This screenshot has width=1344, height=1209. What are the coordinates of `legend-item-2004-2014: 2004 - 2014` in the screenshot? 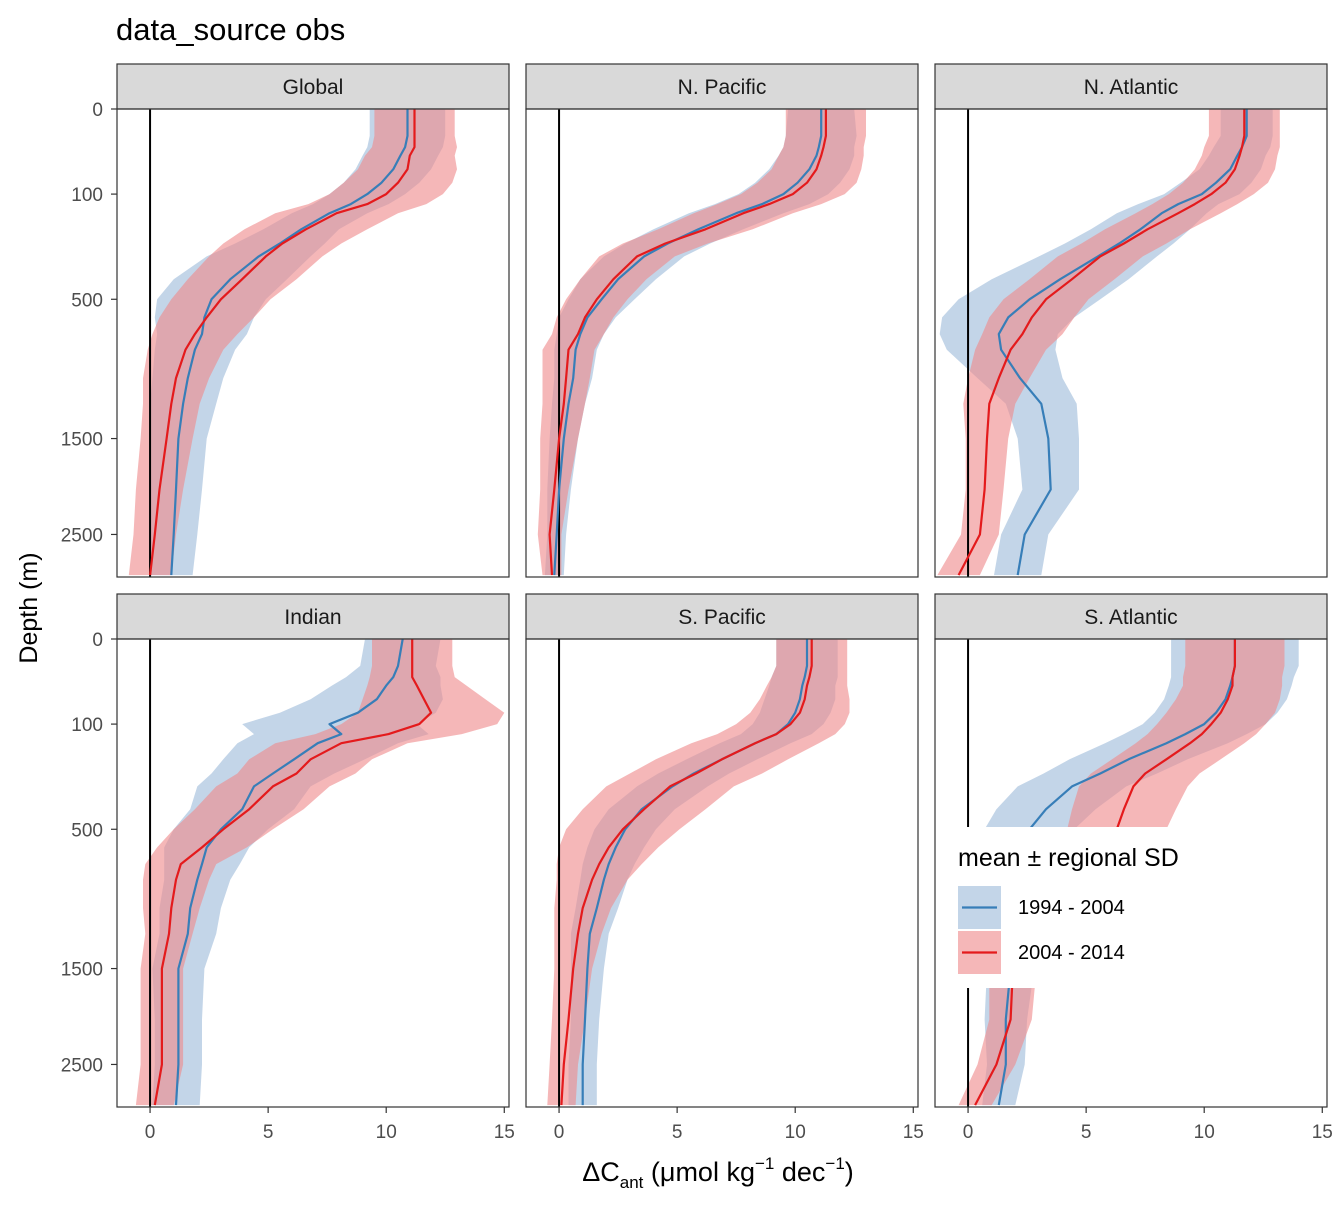 It's located at (1041, 952).